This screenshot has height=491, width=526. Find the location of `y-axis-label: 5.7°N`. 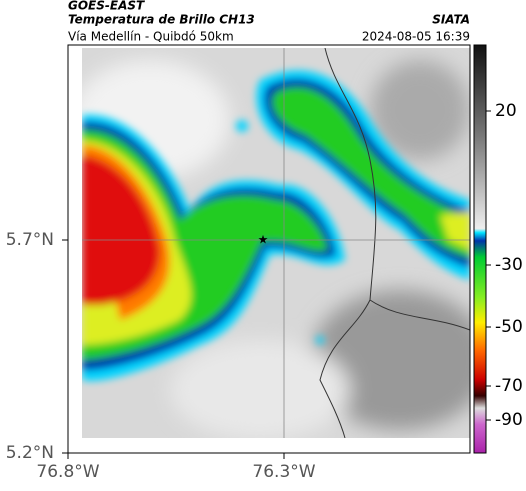

y-axis-label: 5.7°N is located at coordinates (30, 240).